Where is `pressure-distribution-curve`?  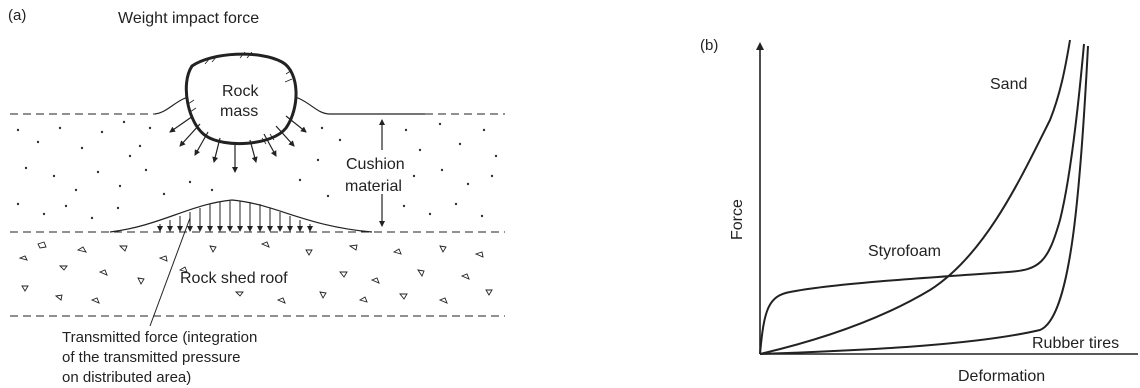
pressure-distribution-curve is located at coordinates (241, 216).